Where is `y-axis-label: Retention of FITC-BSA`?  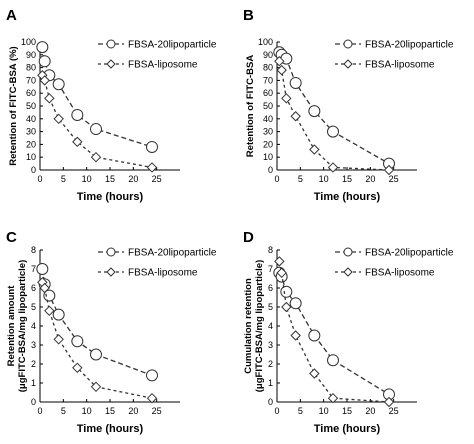
y-axis-label: Retention of FITC-BSA is located at coordinates (250, 106).